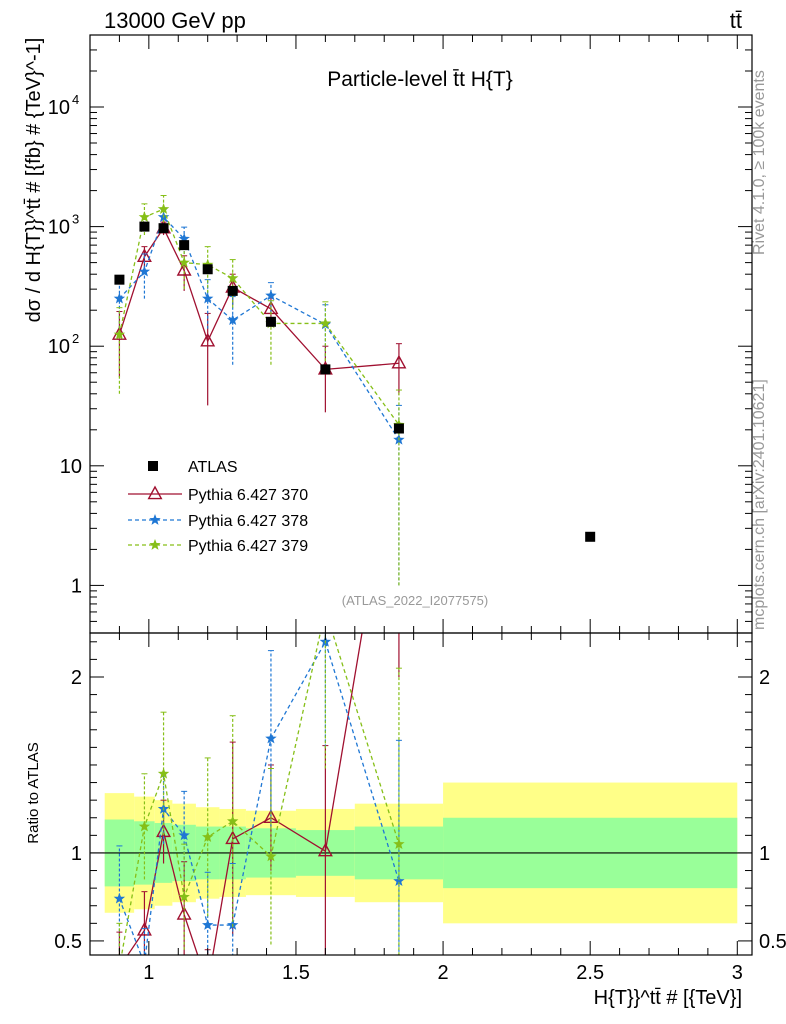 This screenshot has width=786, height=1024. Describe the element at coordinates (737, 973) in the screenshot. I see `x-tick-label: 3` at that location.